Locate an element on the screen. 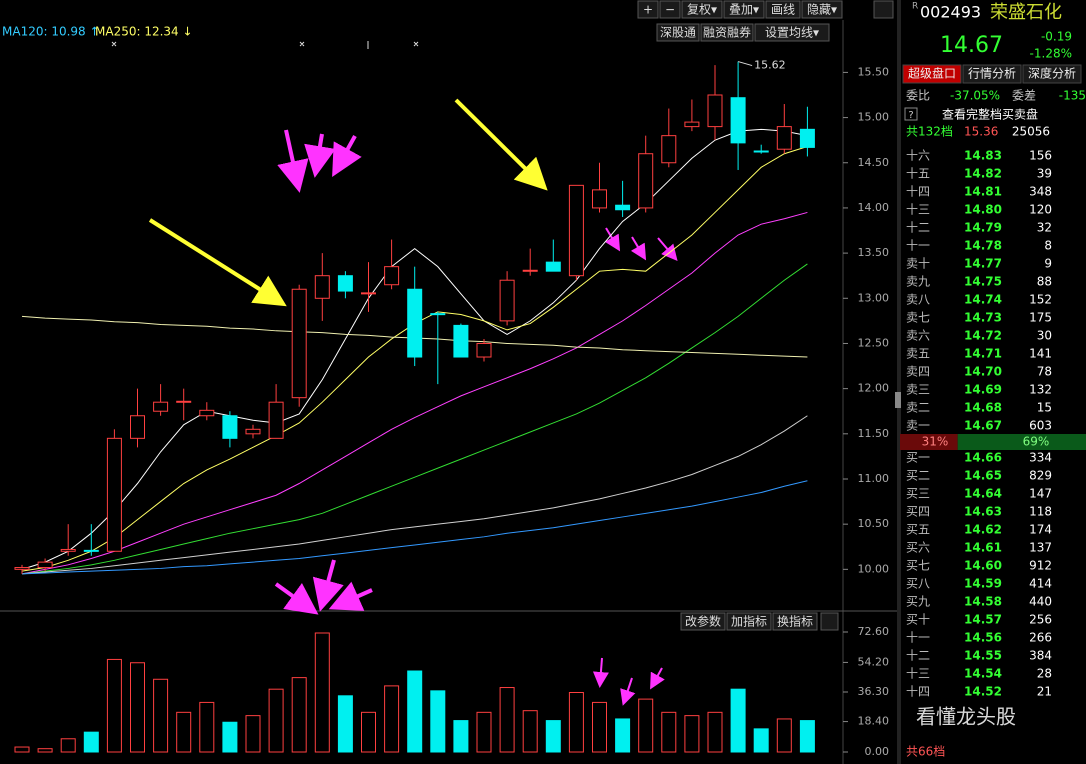 The height and width of the screenshot is (764, 1086). full-book-link: 查看完整档买卖盘 is located at coordinates (990, 114).